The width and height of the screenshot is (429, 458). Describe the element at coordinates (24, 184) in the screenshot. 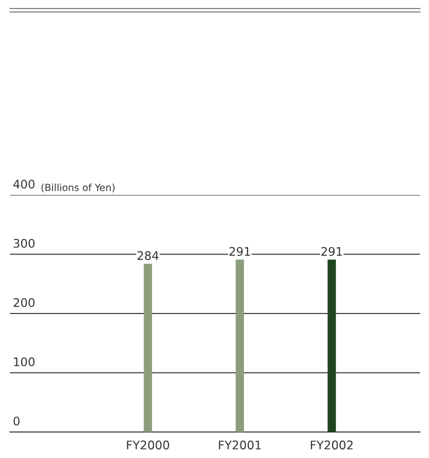

I see `y-tick-label: 400` at that location.